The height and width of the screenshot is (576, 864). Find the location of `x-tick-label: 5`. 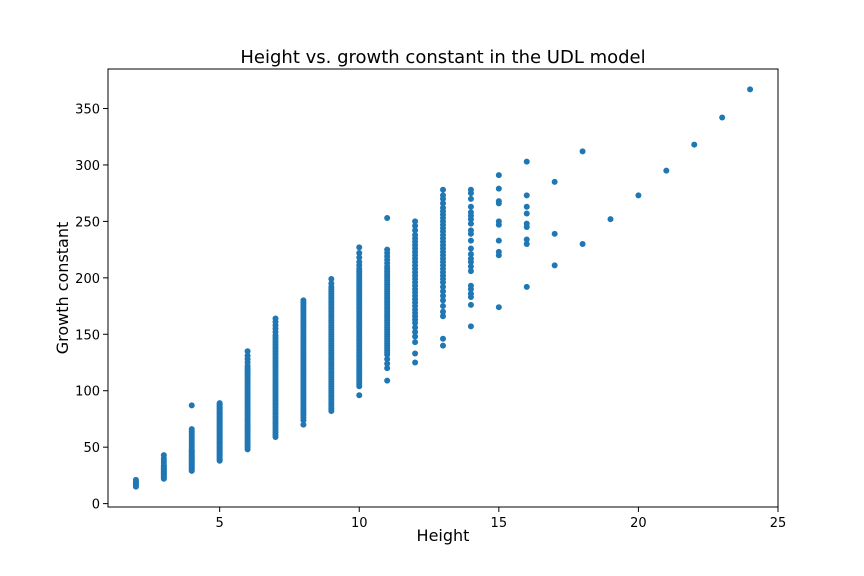

x-tick-label: 5 is located at coordinates (220, 523).